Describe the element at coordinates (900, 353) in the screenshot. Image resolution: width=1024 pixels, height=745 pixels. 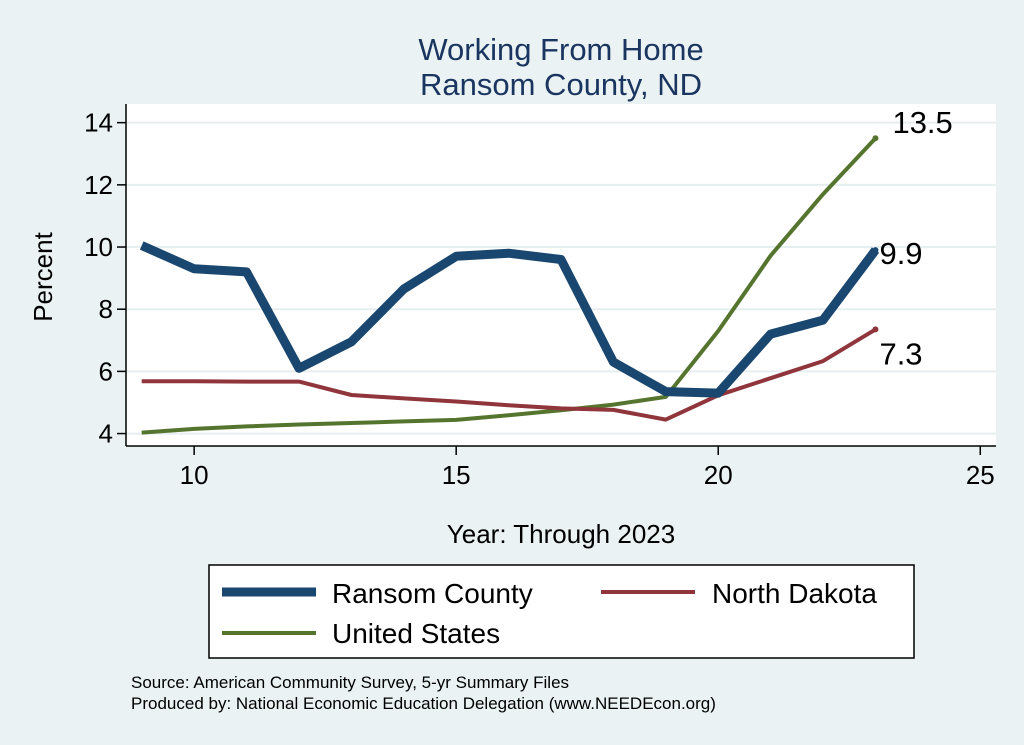
I see `end-label-north-dakota: 7.3` at that location.